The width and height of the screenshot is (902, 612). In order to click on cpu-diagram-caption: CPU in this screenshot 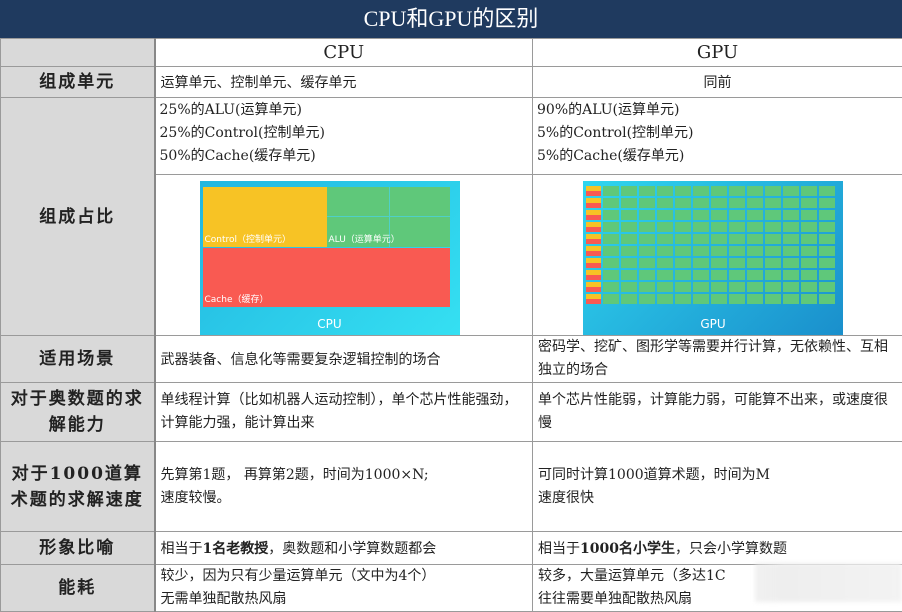, I will do `click(330, 324)`.